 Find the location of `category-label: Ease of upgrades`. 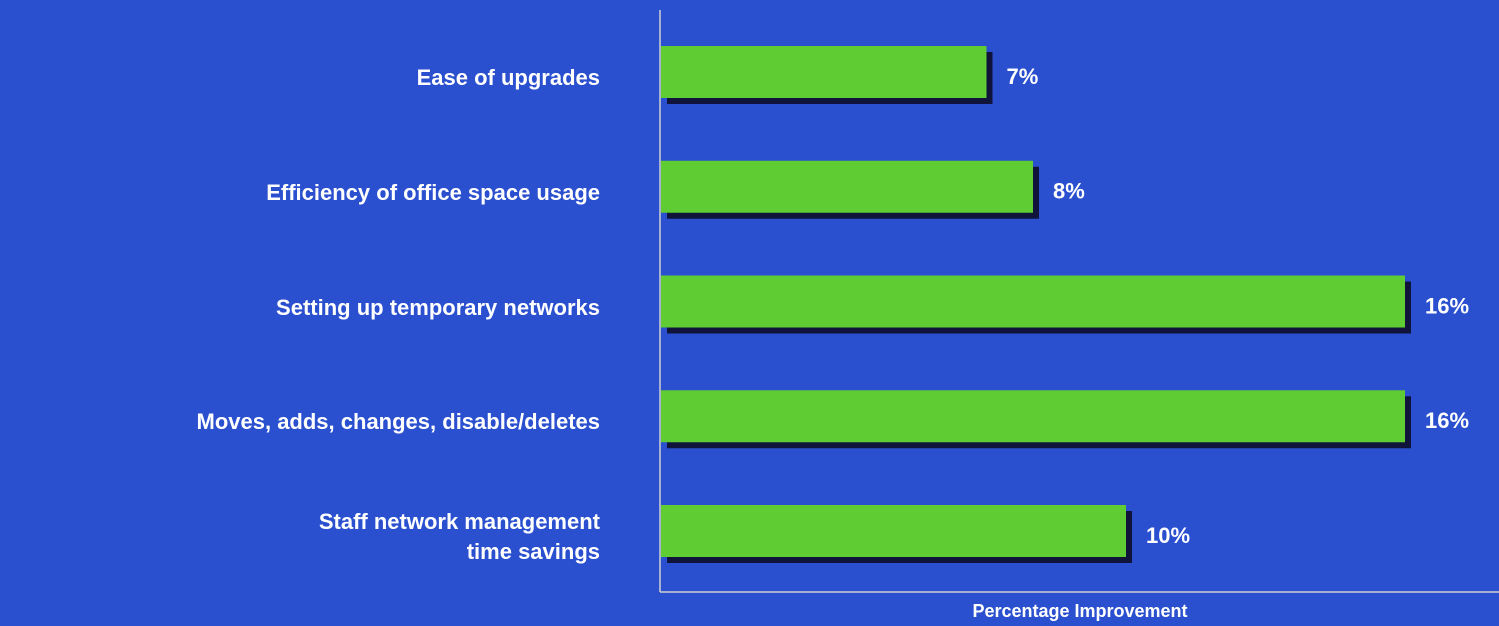

category-label: Ease of upgrades is located at coordinates (508, 77).